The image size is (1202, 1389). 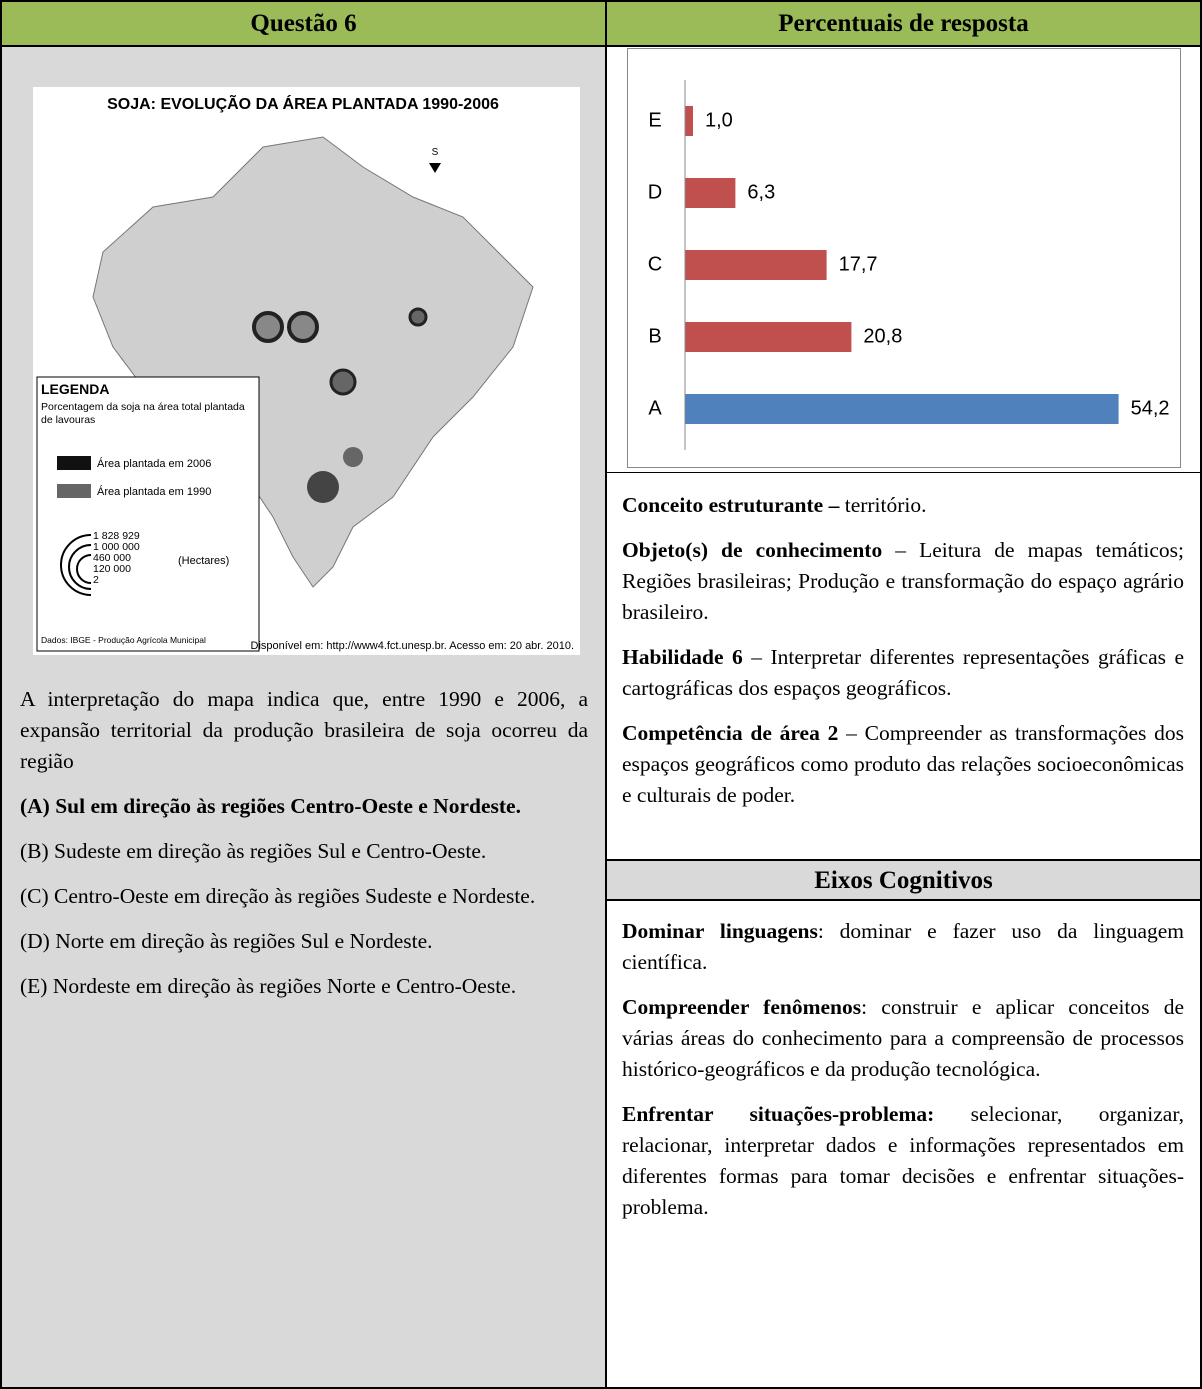 What do you see at coordinates (1150, 408) in the screenshot?
I see `value-label: 54,2` at bounding box center [1150, 408].